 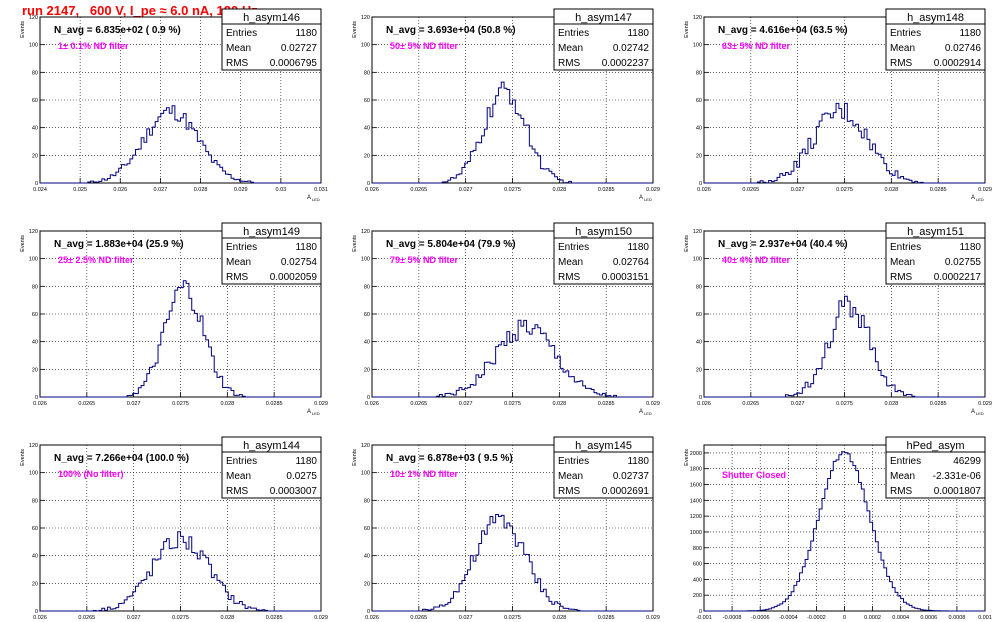 What do you see at coordinates (631, 476) in the screenshot?
I see `stats-value: 0.02737` at bounding box center [631, 476].